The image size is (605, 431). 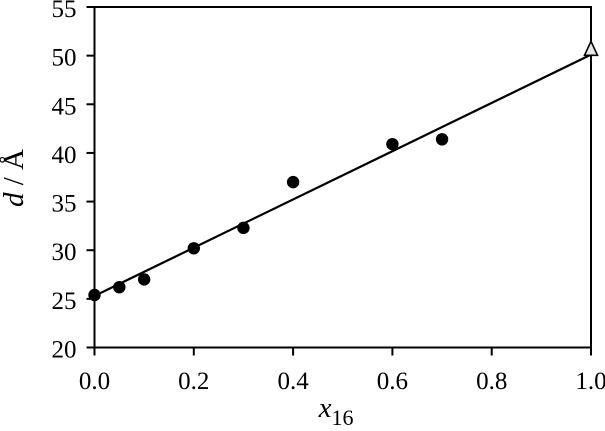 I want to click on x-axis: 0.0 0.2 0.4 0.6 0.8 1.0, so click(x=342, y=371).